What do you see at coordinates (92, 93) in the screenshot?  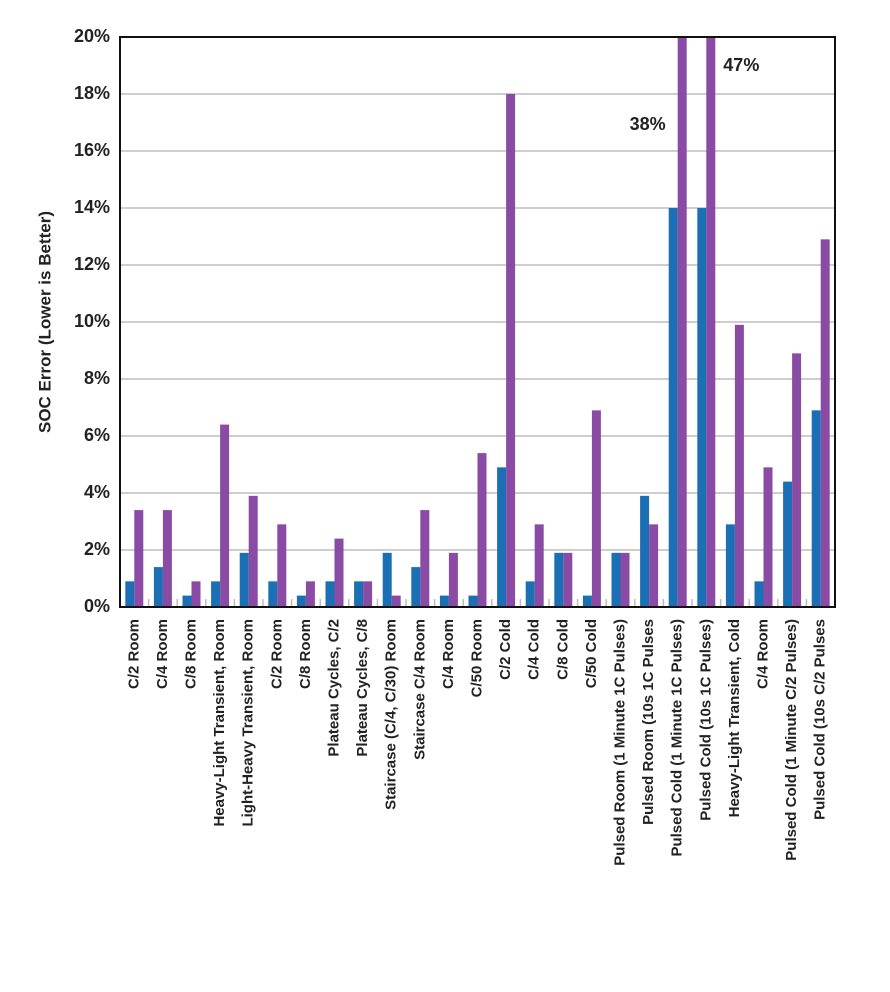 I see `y-tick-label: 18%` at bounding box center [92, 93].